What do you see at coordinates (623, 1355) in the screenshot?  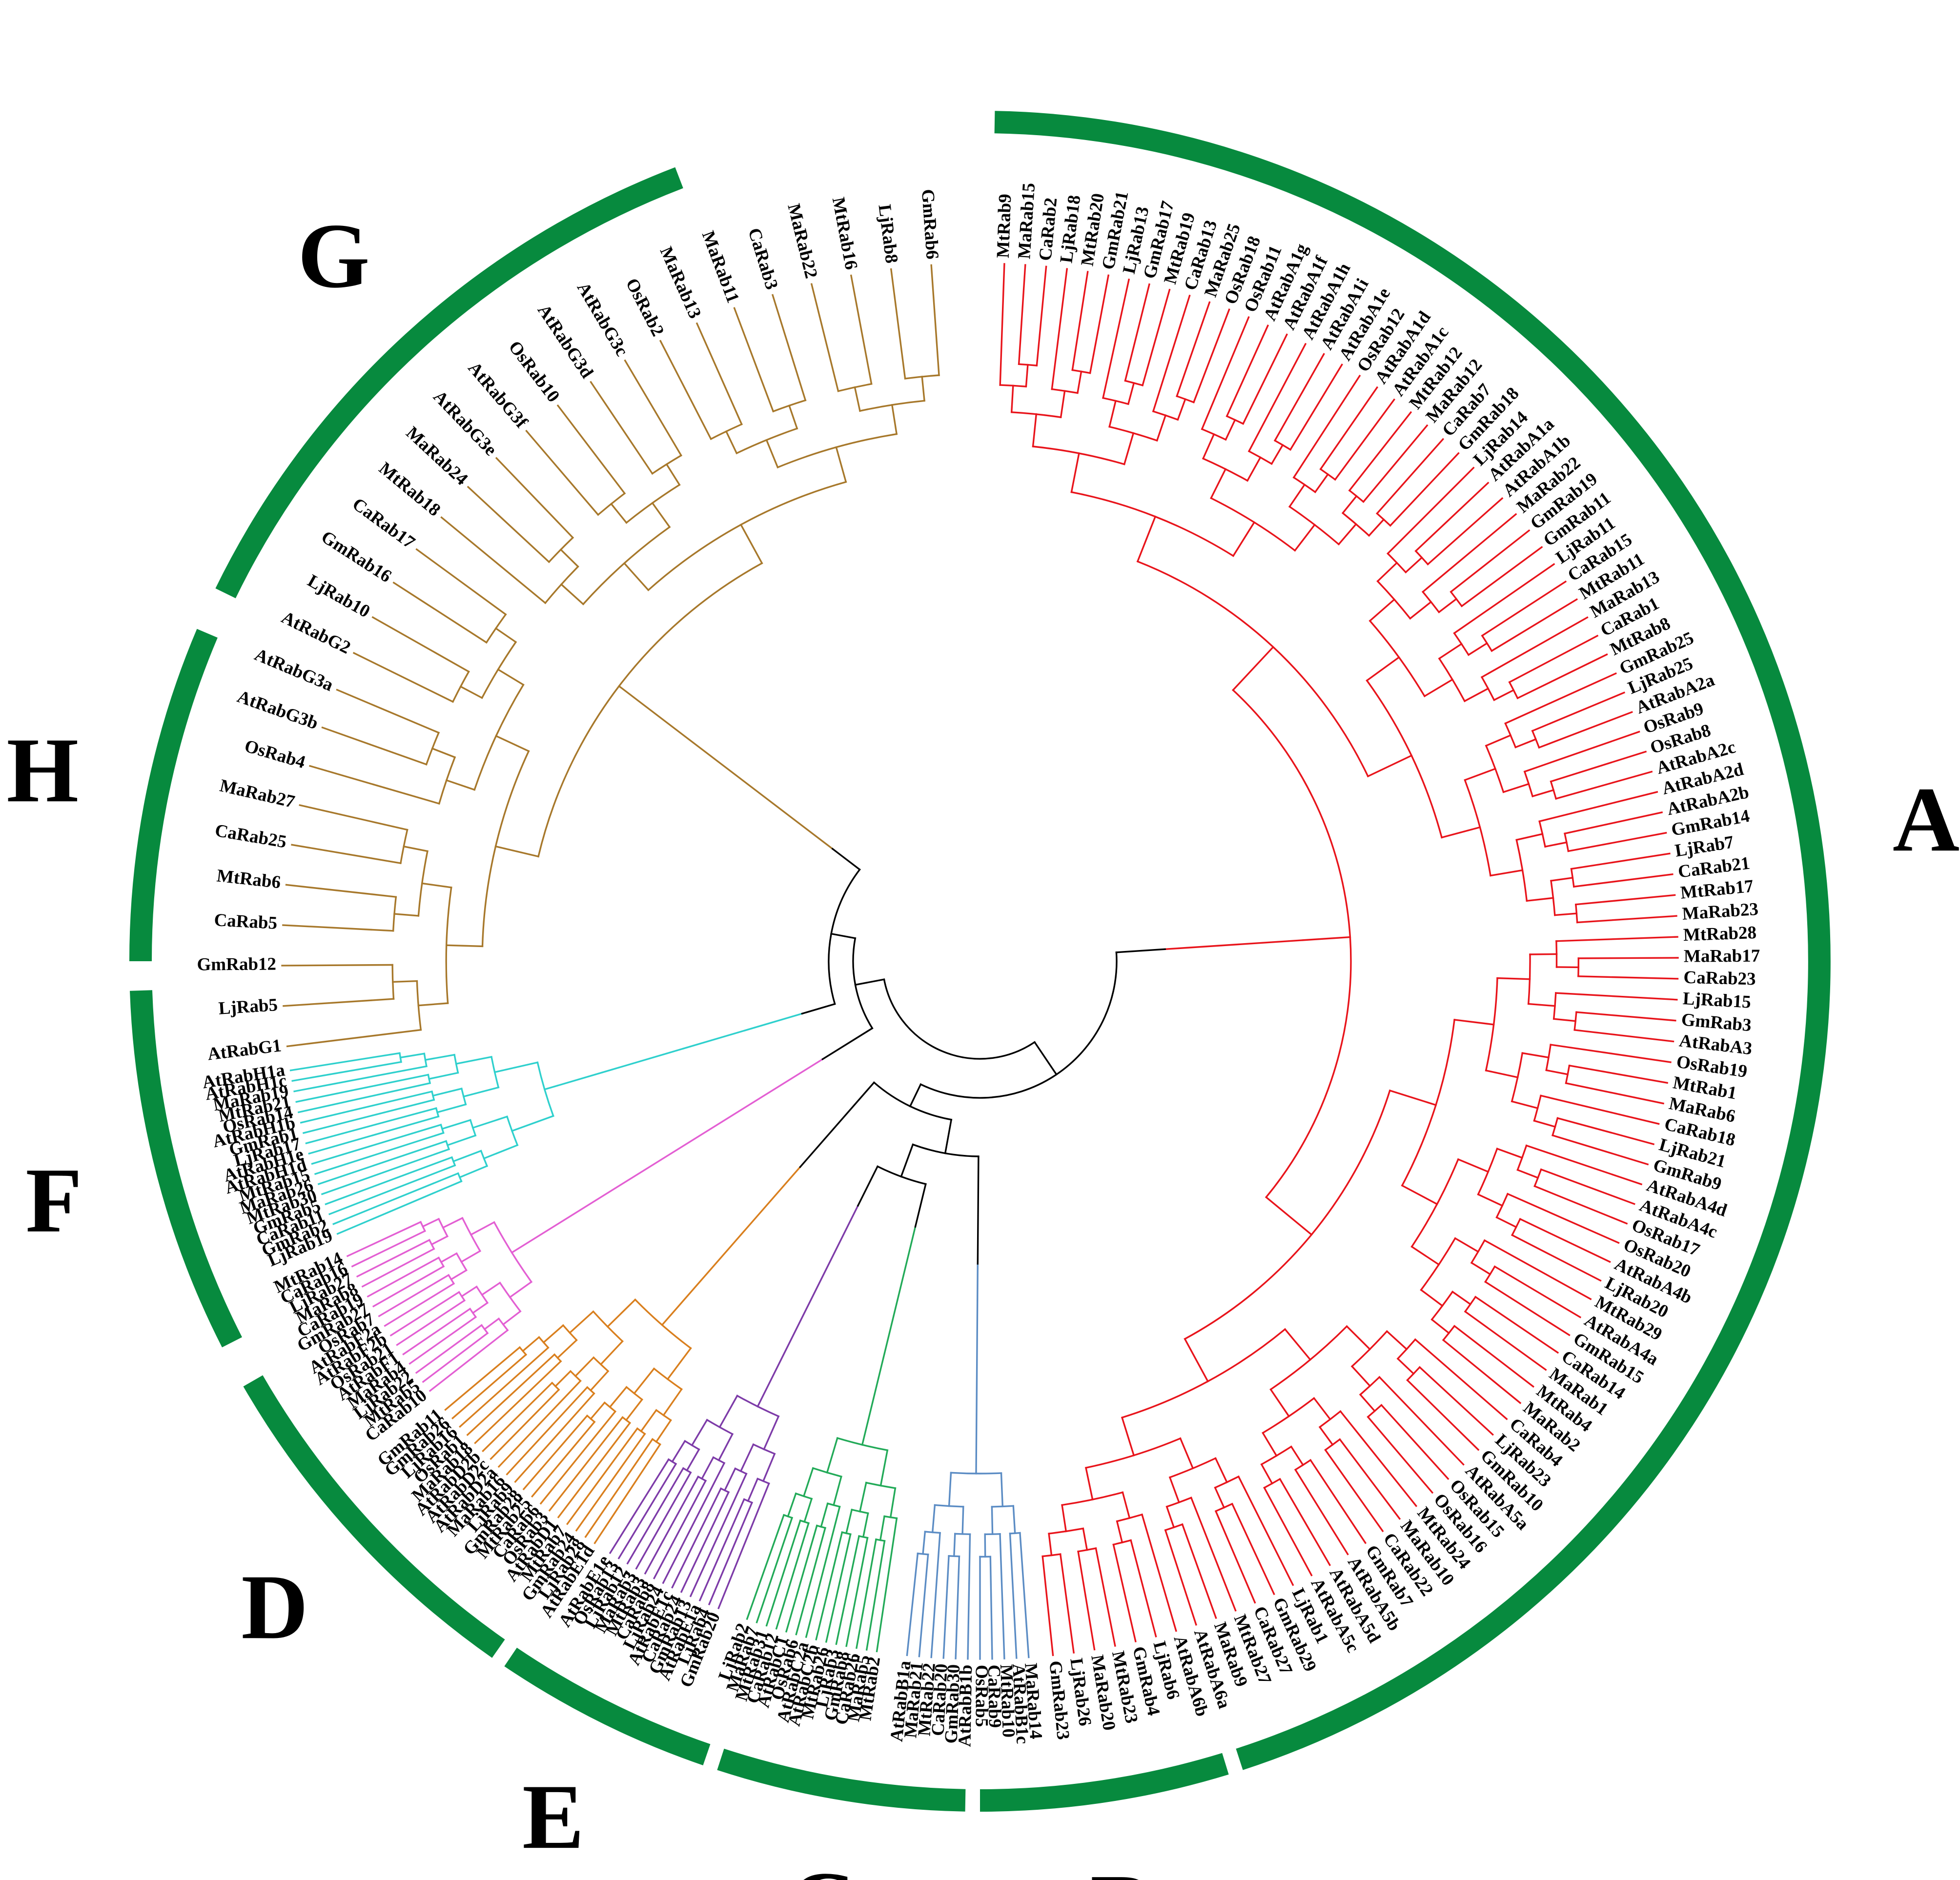 I see `clade-d-subtree` at bounding box center [623, 1355].